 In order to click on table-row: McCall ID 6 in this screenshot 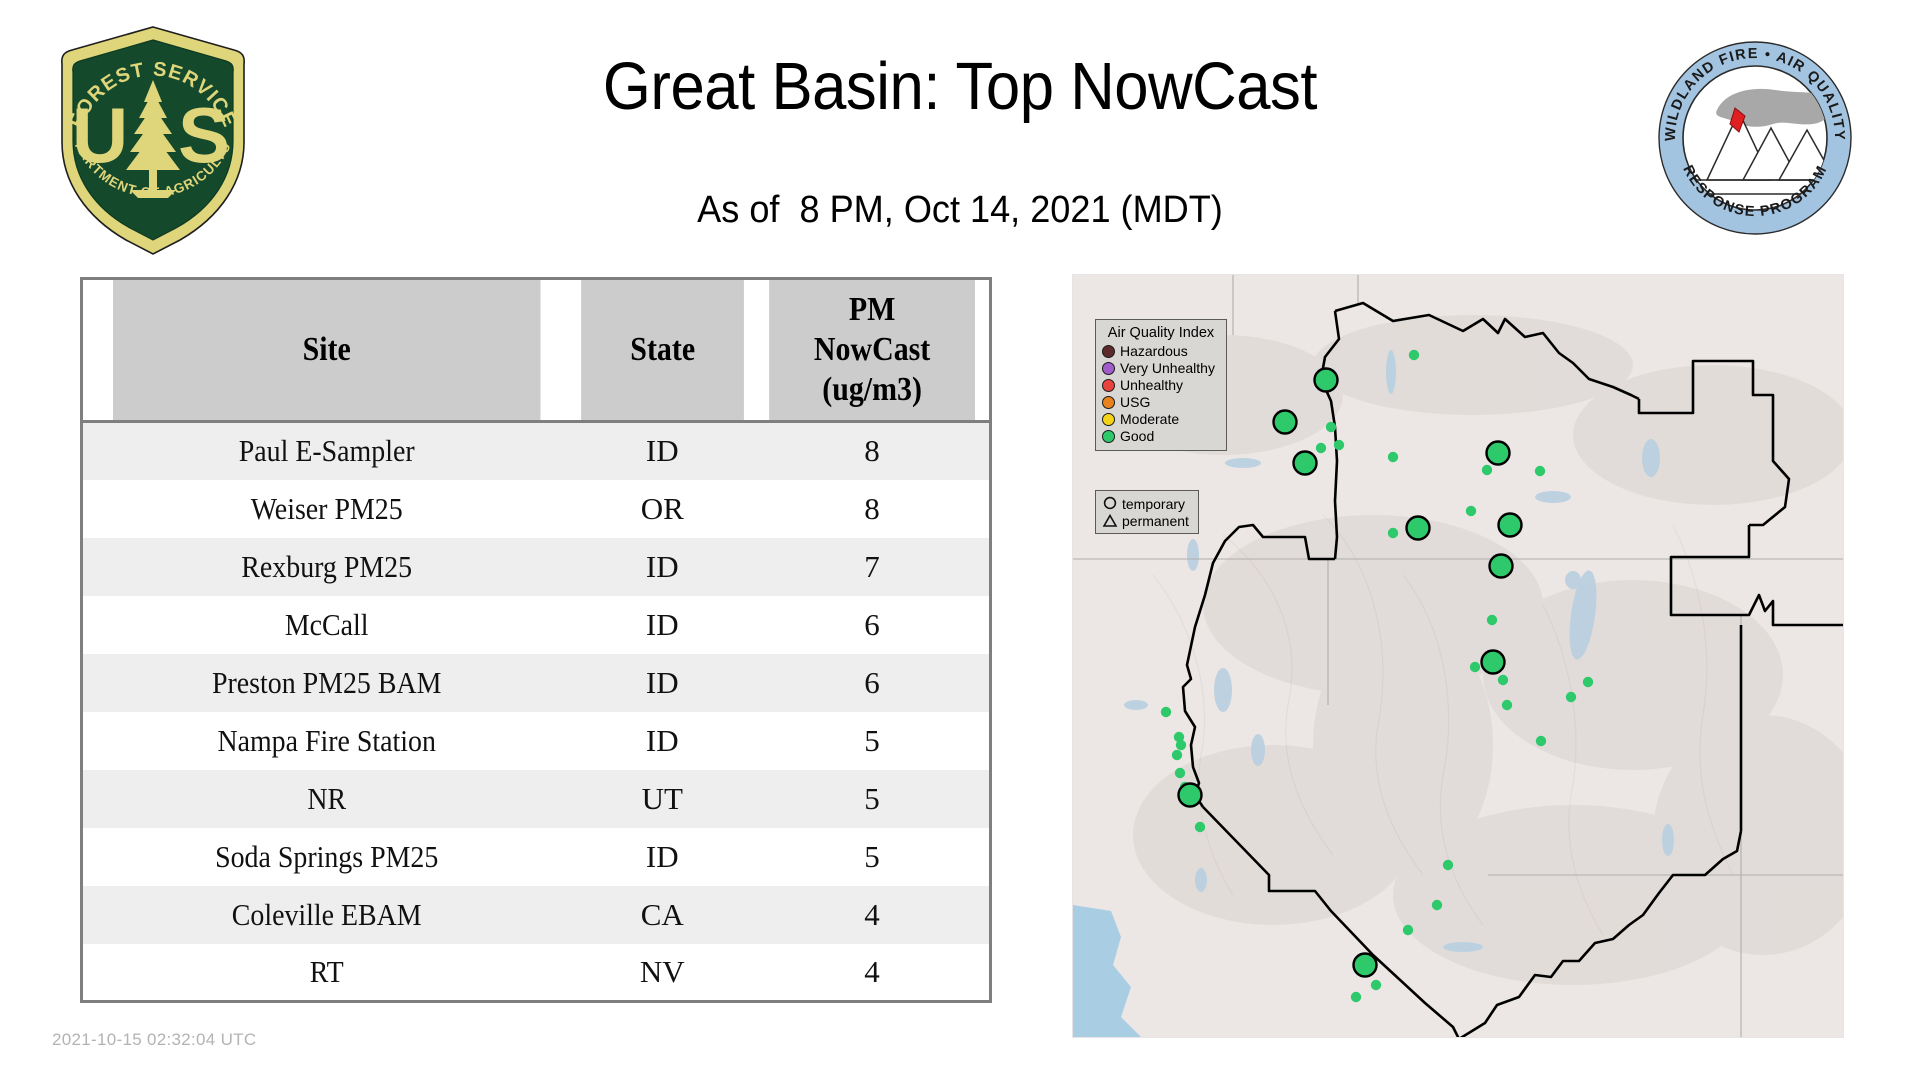, I will do `click(536, 624)`.